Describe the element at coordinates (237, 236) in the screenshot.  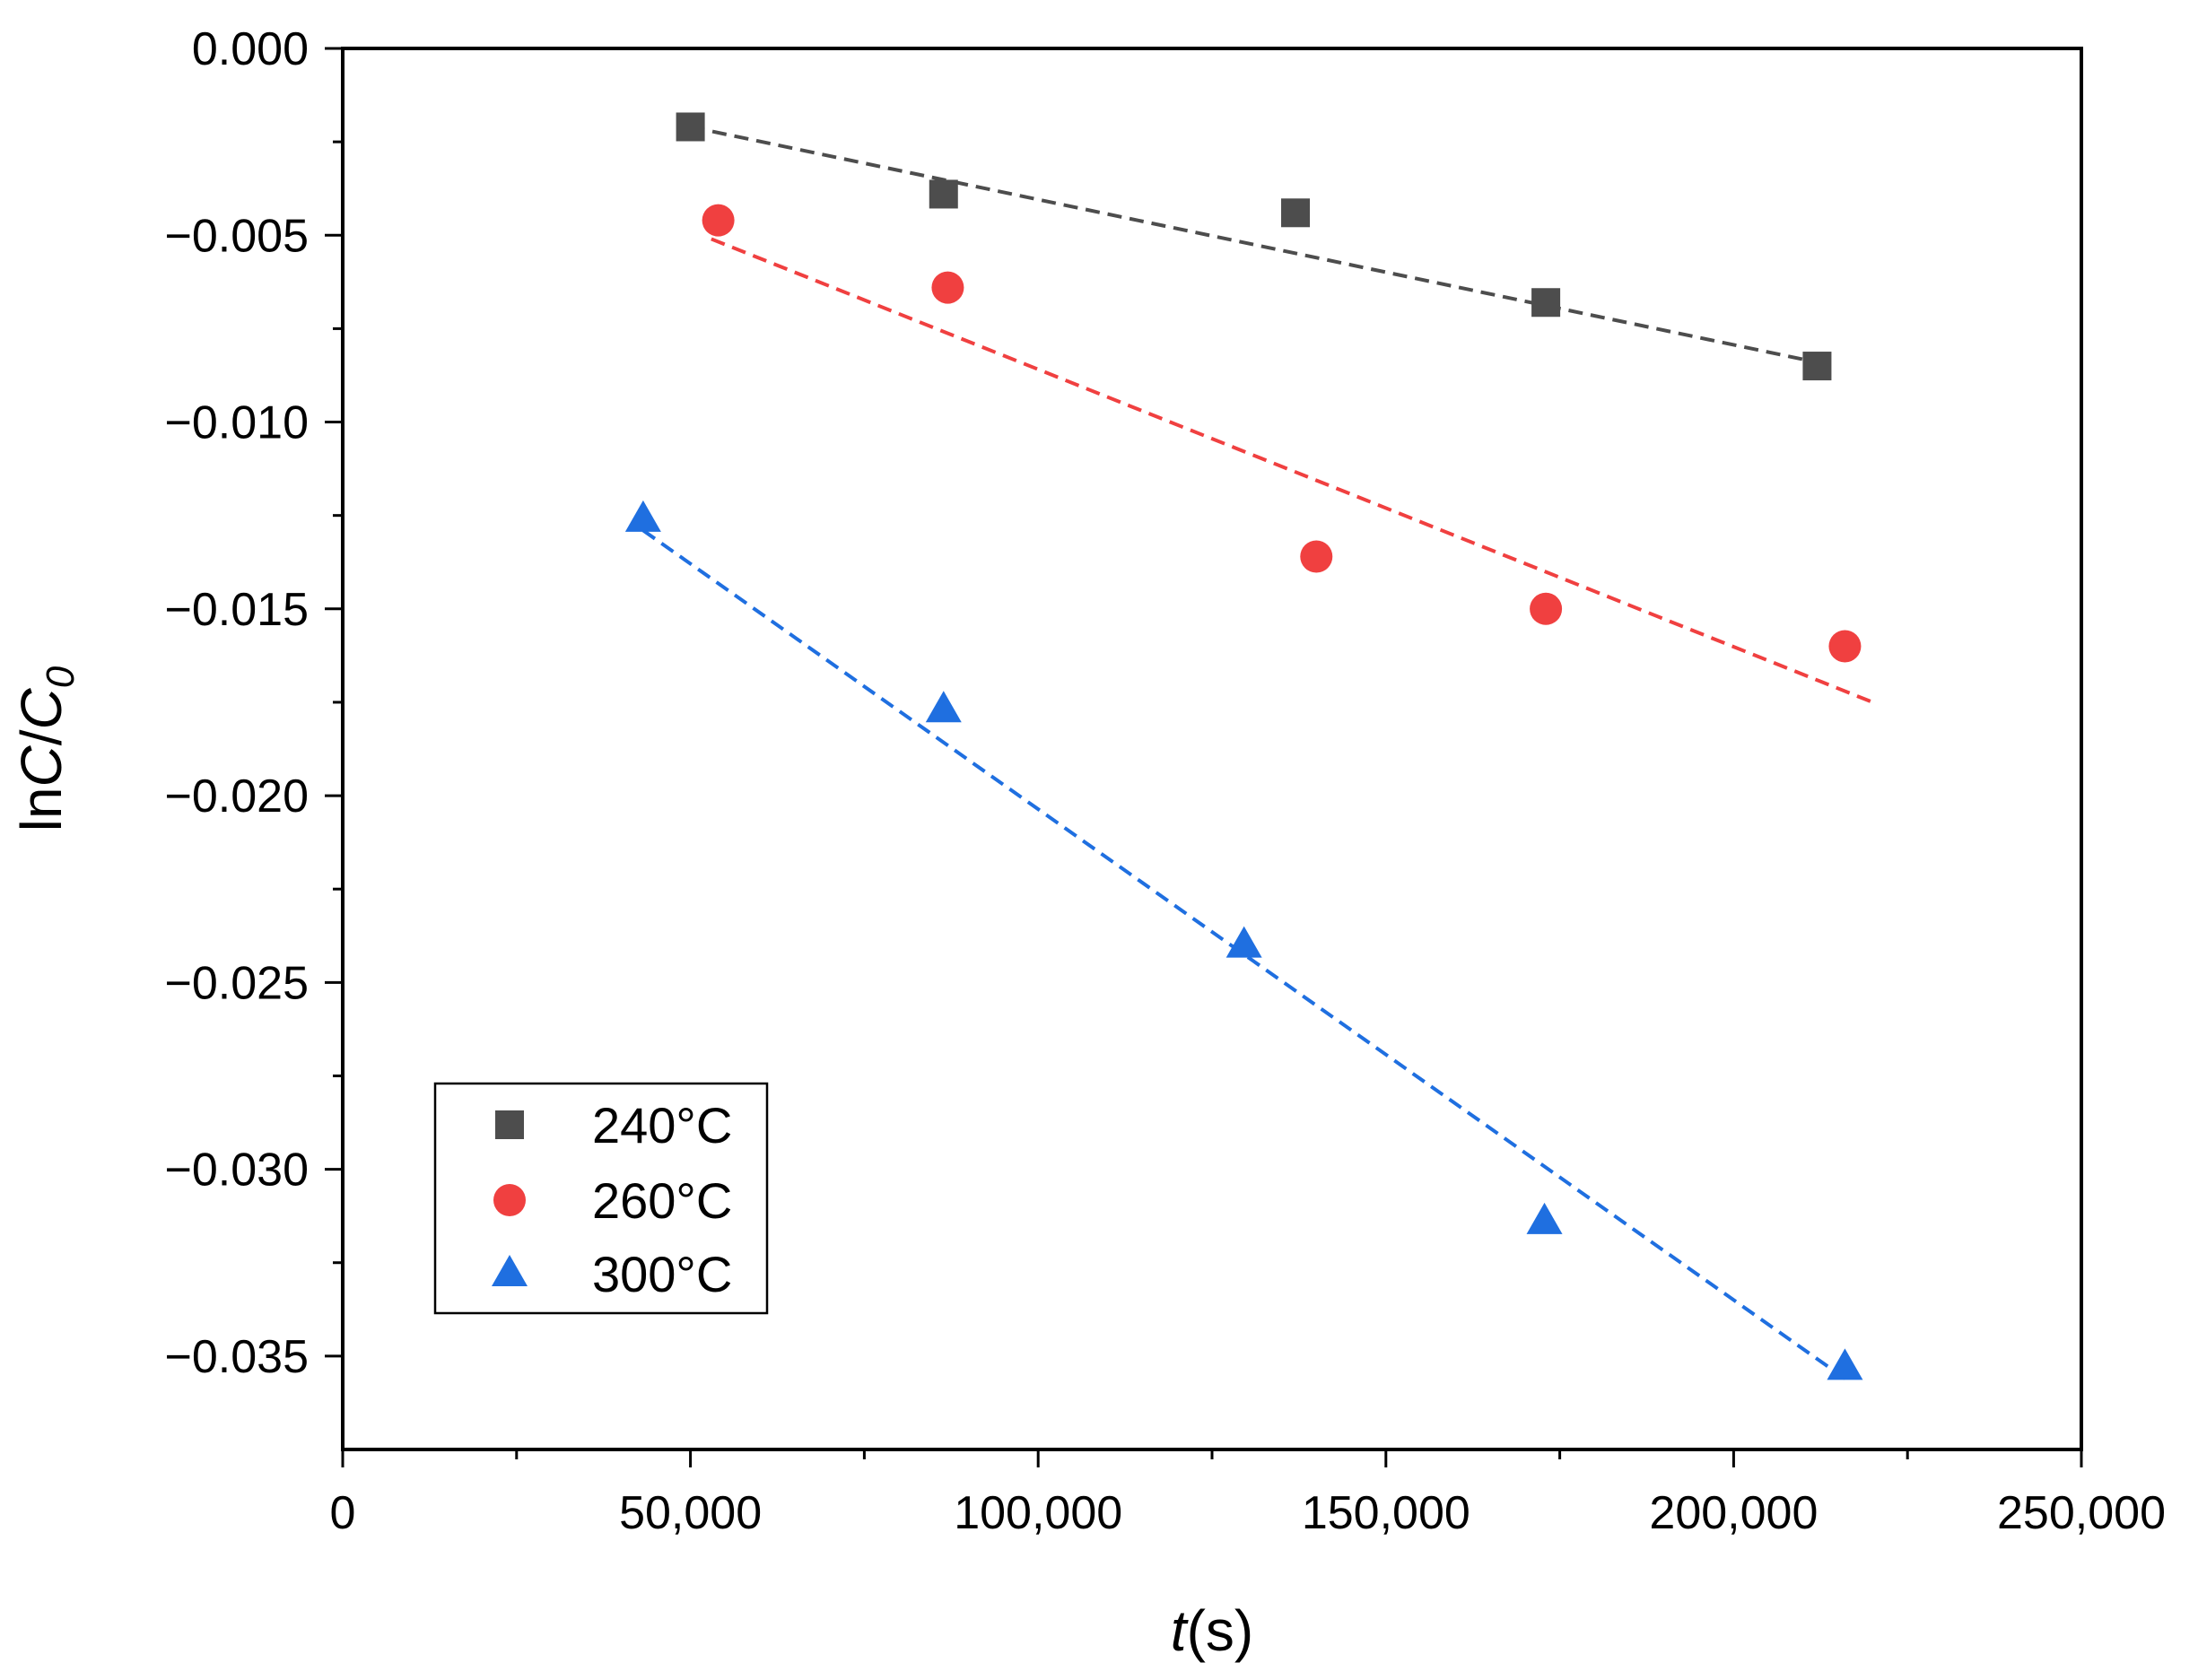
I see `y-tick-label: −0.005` at that location.